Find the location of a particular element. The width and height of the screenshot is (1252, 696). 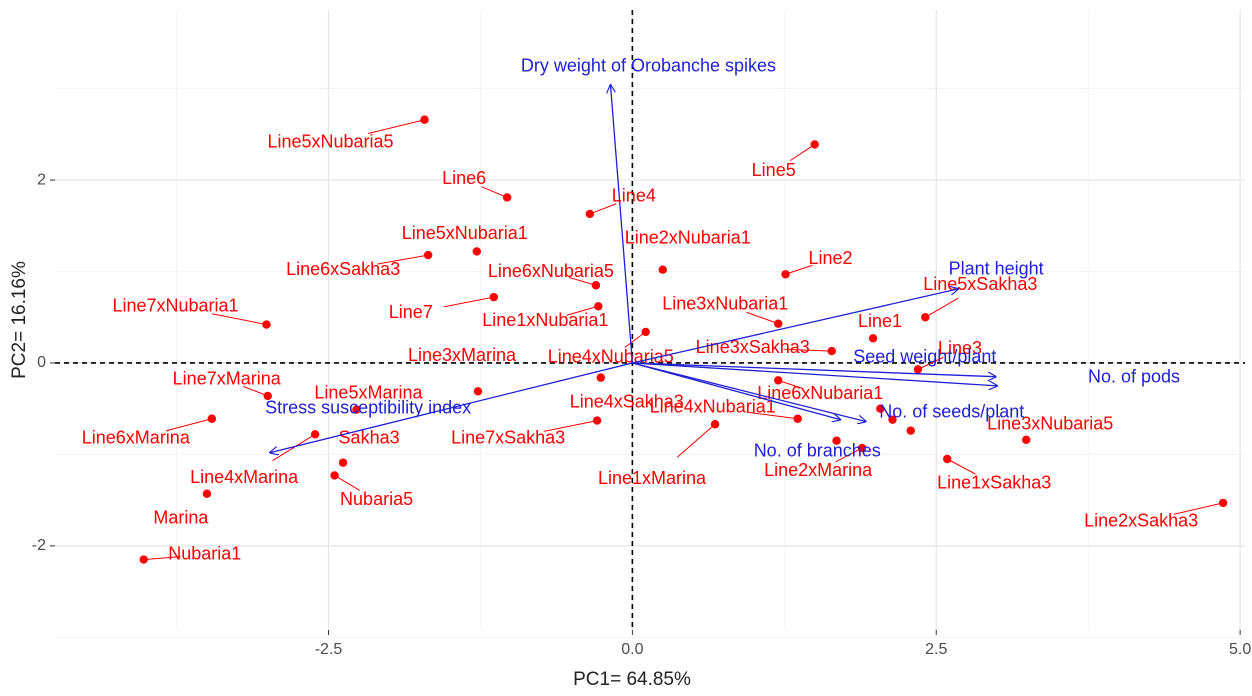

x-axis-title: PC1= 64.85% is located at coordinates (632, 679).